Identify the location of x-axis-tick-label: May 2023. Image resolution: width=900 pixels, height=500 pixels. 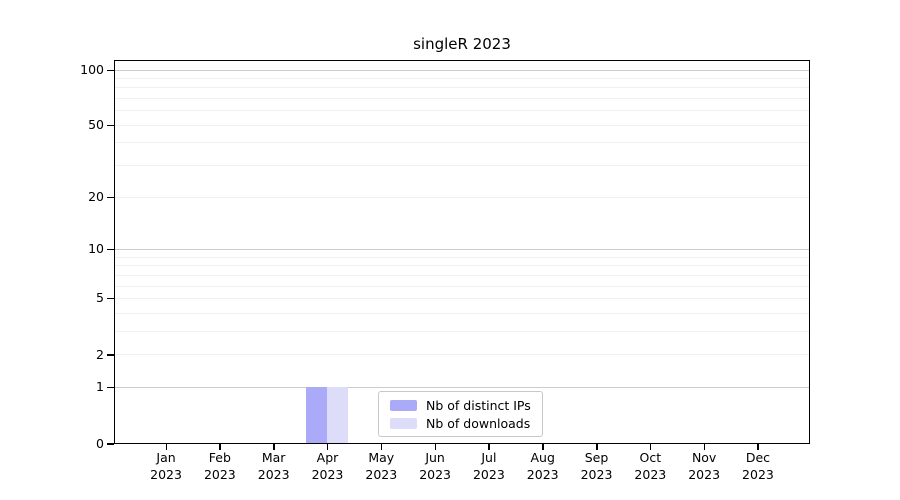
(381, 466).